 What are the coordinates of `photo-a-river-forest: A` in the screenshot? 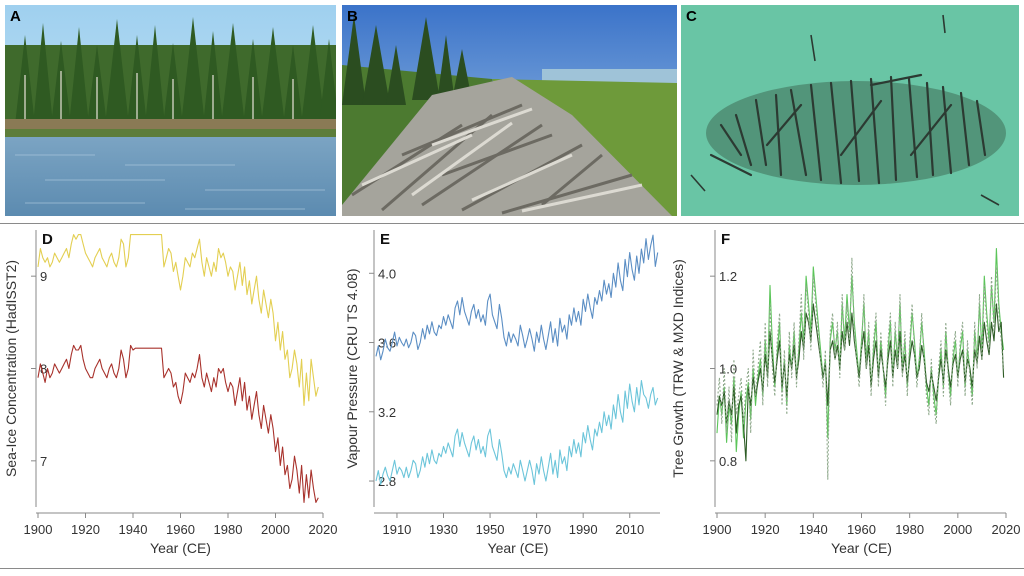 It's located at (170, 110).